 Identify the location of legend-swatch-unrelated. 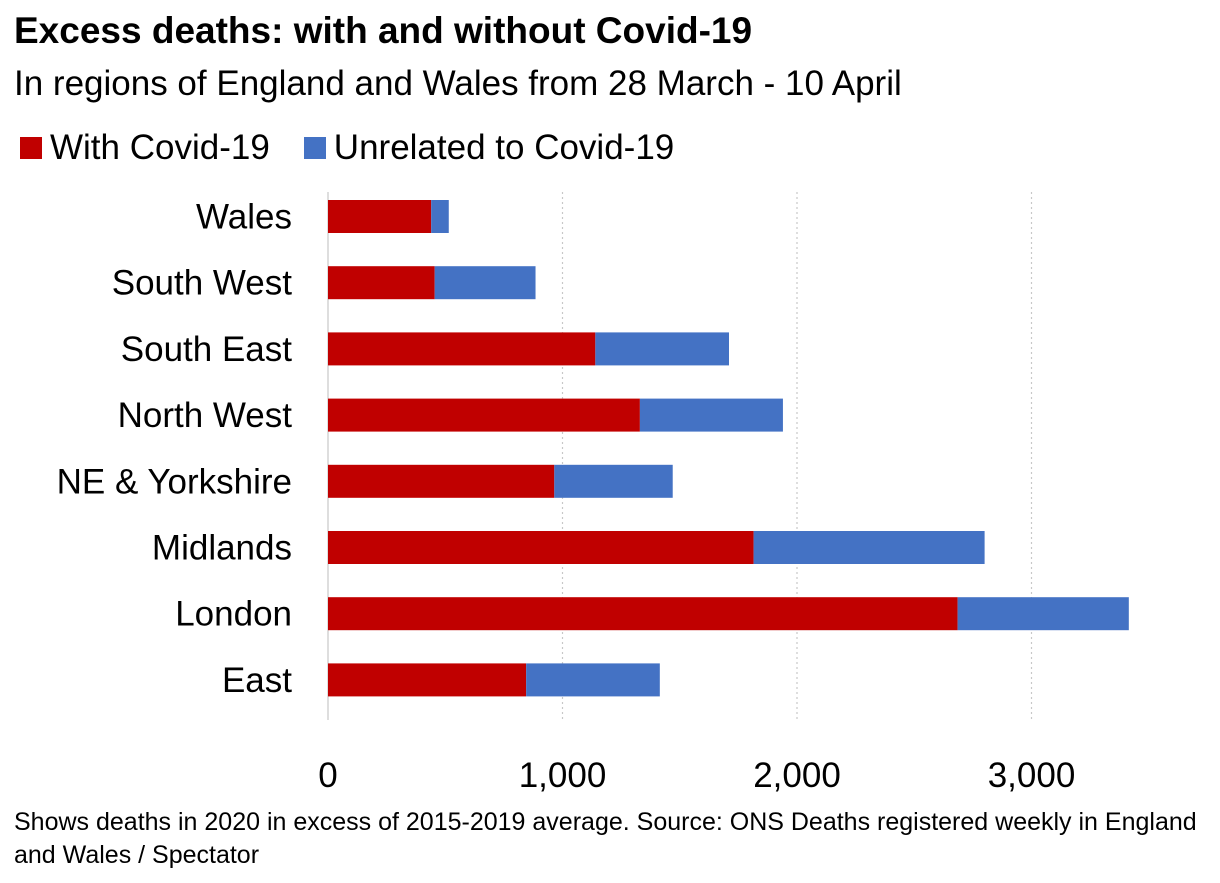
(314, 148).